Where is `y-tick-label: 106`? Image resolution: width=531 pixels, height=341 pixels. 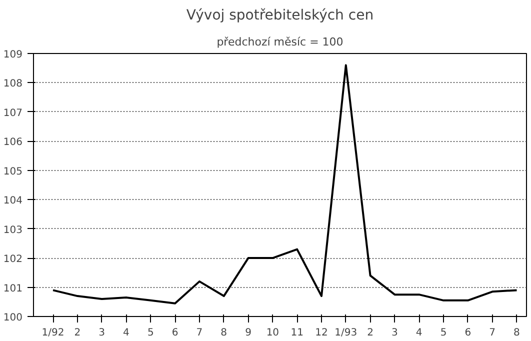 y-tick-label: 106 is located at coordinates (13, 142).